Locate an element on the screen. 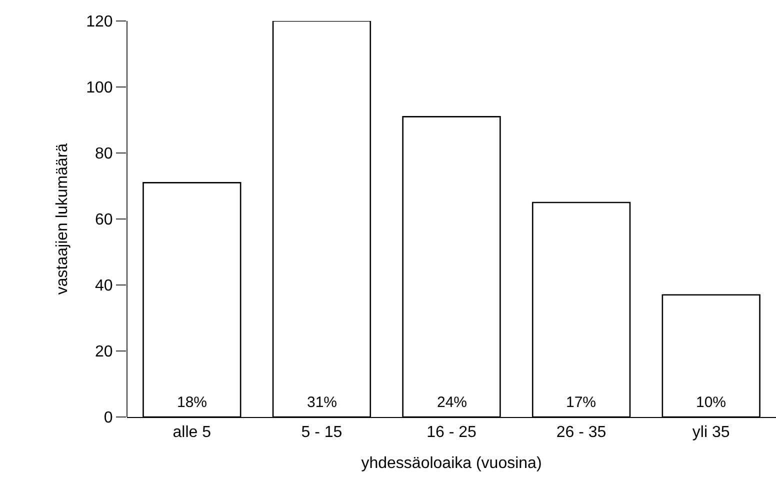 This screenshot has height=502, width=776. x-tick-label: 5 - 15 is located at coordinates (321, 433).